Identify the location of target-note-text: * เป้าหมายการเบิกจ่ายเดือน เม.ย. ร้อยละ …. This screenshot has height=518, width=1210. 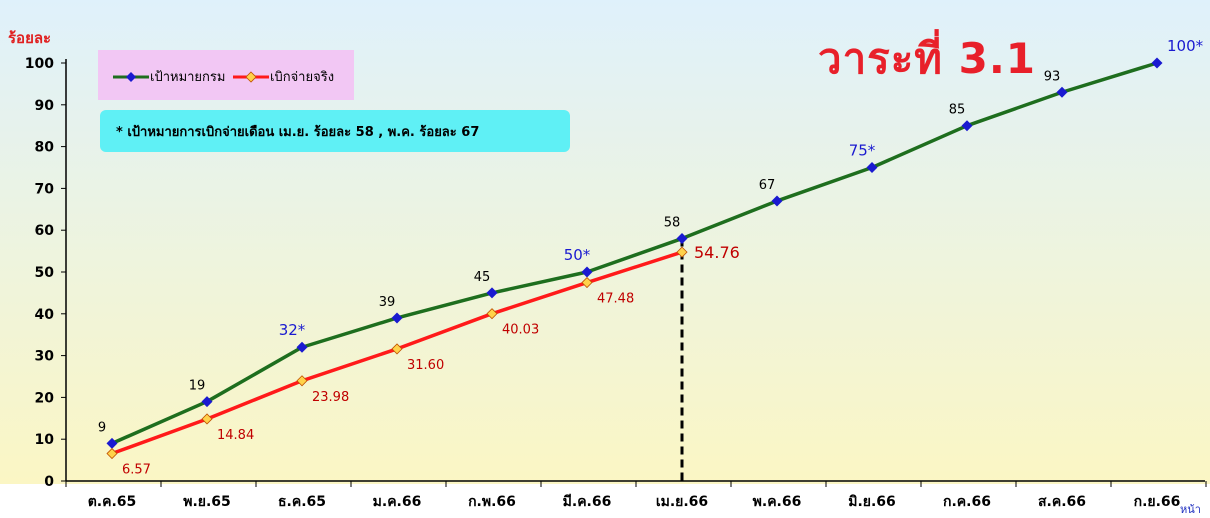
(298, 132).